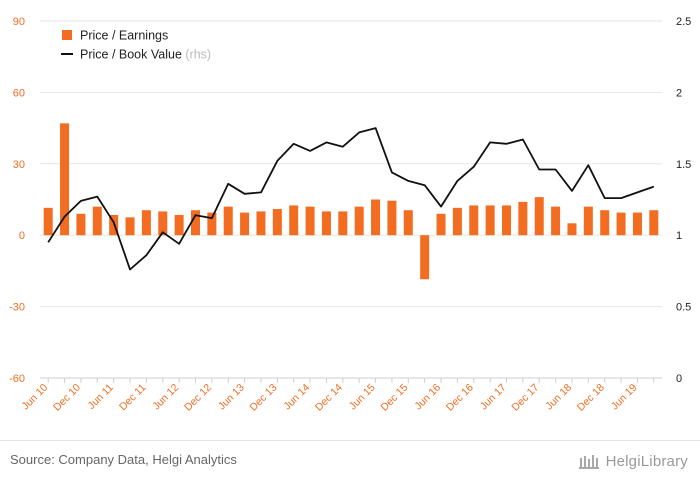  I want to click on legend-bar-swatch, so click(67, 35).